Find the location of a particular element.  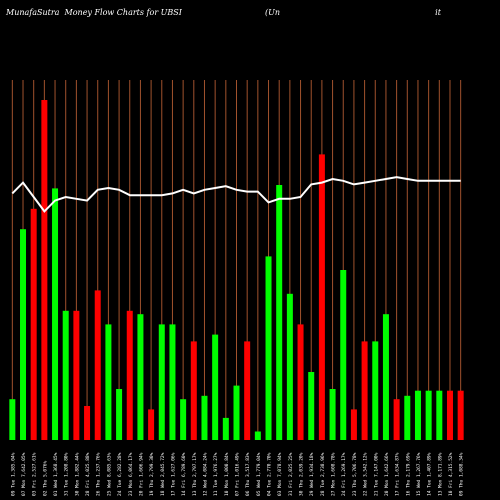

x-tick-label: 22 Wed 3,542.12% is located at coordinates (366, 474).